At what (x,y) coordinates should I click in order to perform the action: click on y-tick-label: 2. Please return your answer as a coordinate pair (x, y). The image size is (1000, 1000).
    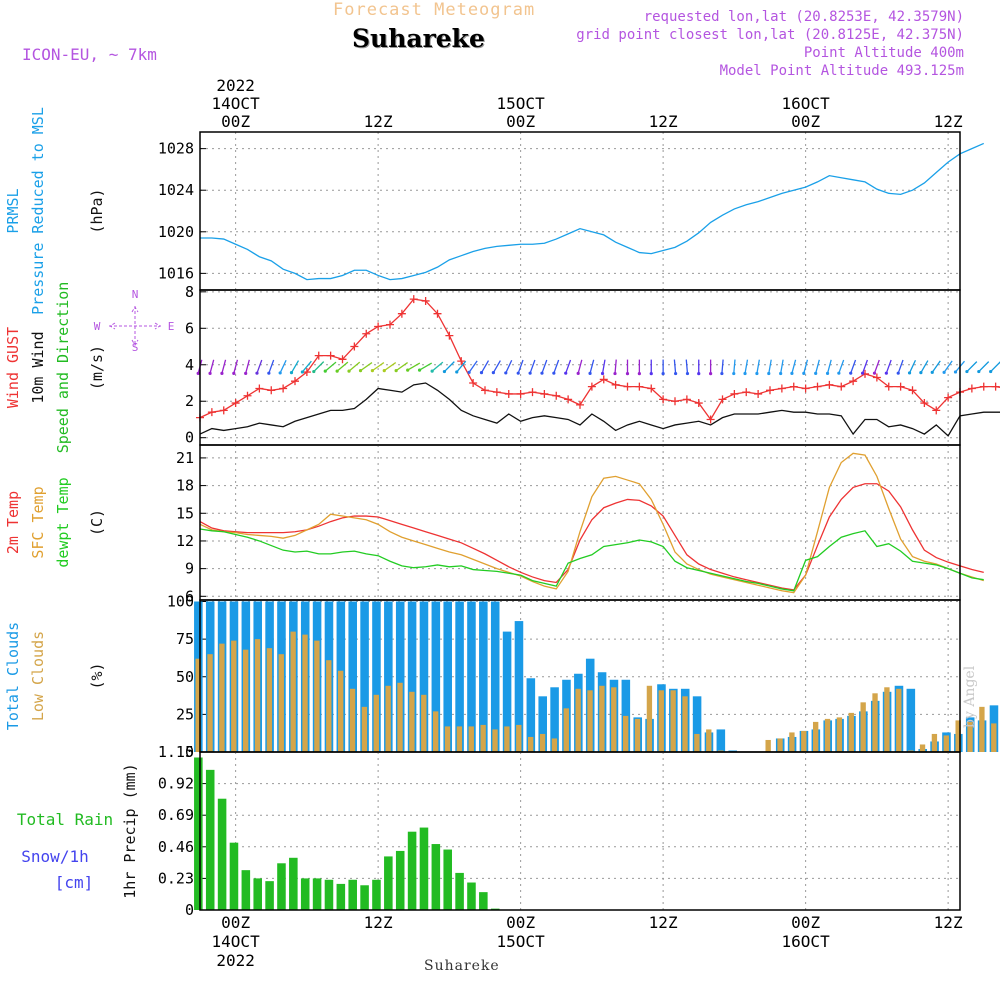
    Looking at the image, I should click on (189, 401).